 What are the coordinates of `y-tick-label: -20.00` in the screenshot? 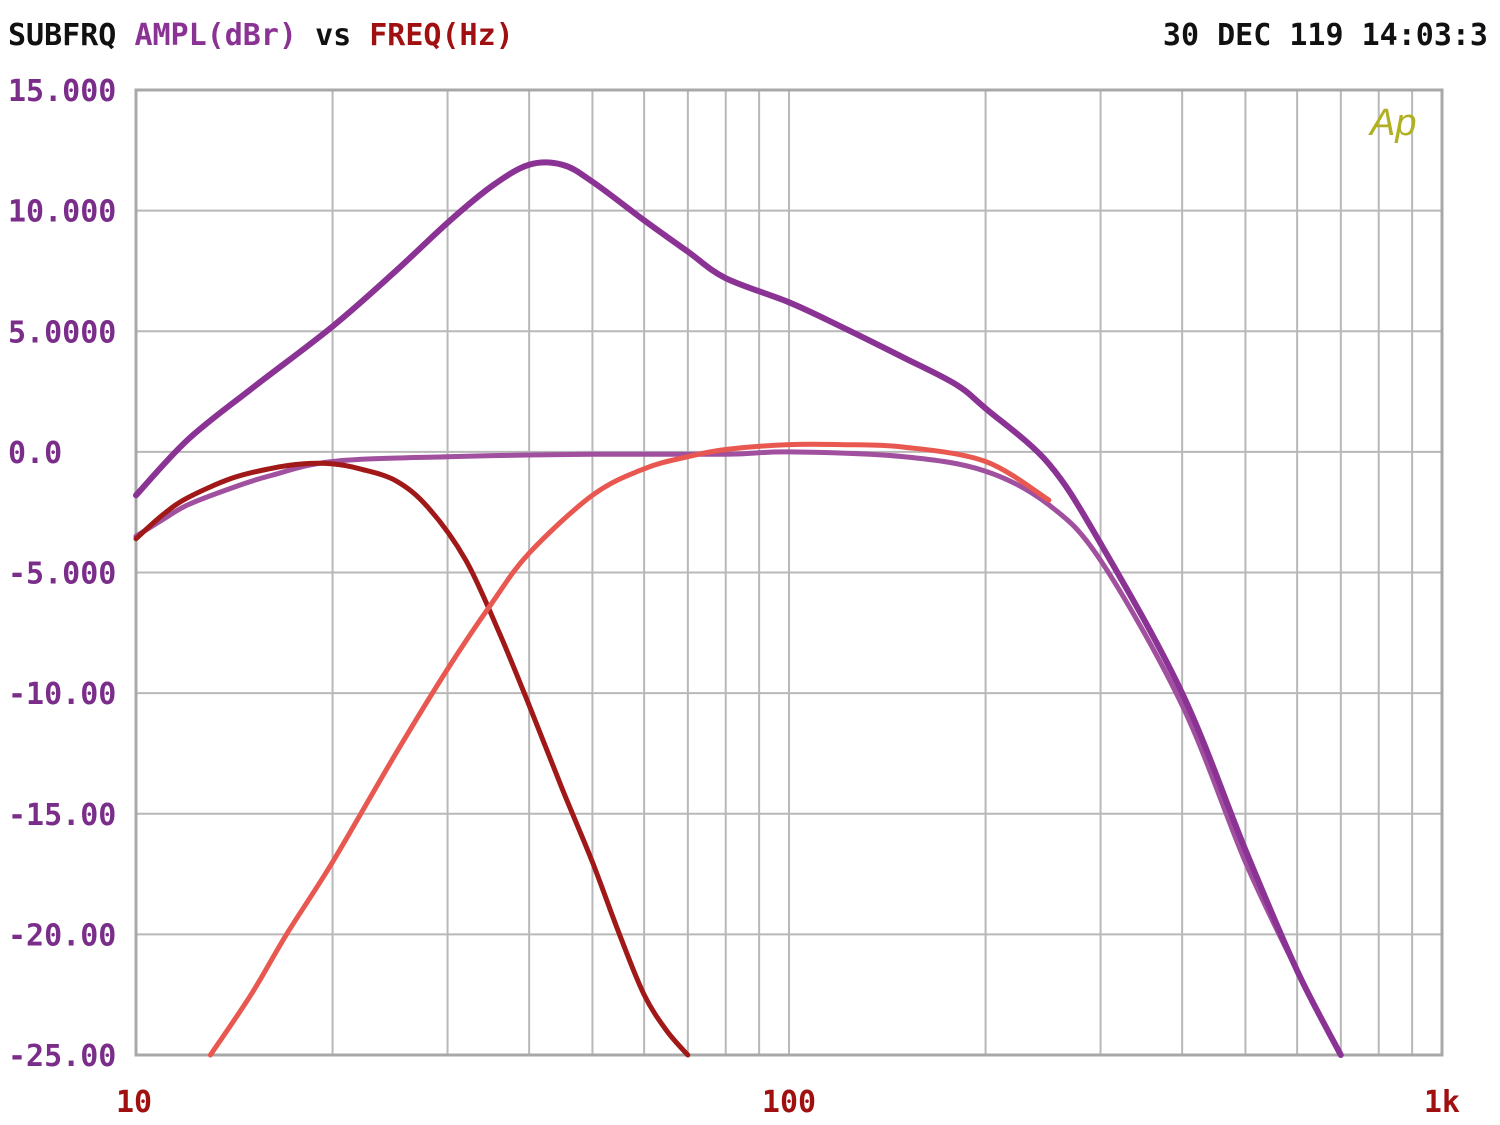 It's located at (62, 935).